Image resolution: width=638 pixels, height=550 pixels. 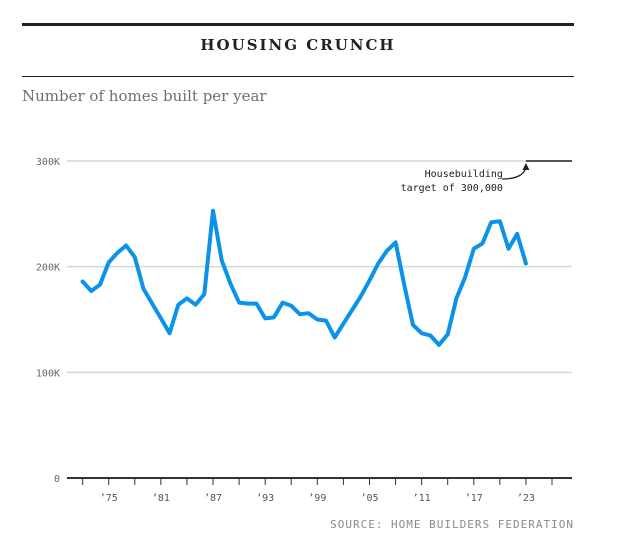 What do you see at coordinates (452, 524) in the screenshot?
I see `source-note: SOURCE: HOME BUILDERS FEDERATION` at bounding box center [452, 524].